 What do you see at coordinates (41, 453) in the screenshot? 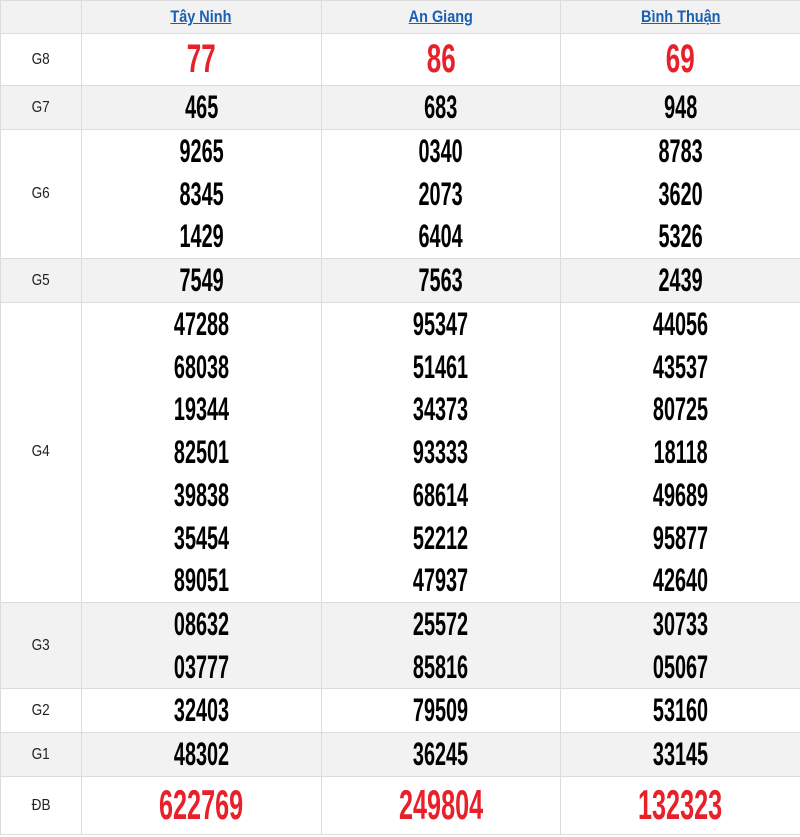
I see `prize-label: G4` at bounding box center [41, 453].